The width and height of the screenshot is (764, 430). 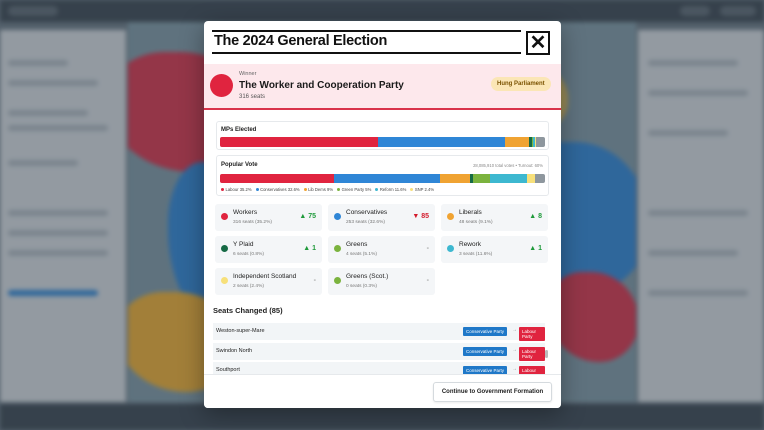 I want to click on party-tile: Independent Scotland 2 seats (2.4%) -, so click(x=268, y=281).